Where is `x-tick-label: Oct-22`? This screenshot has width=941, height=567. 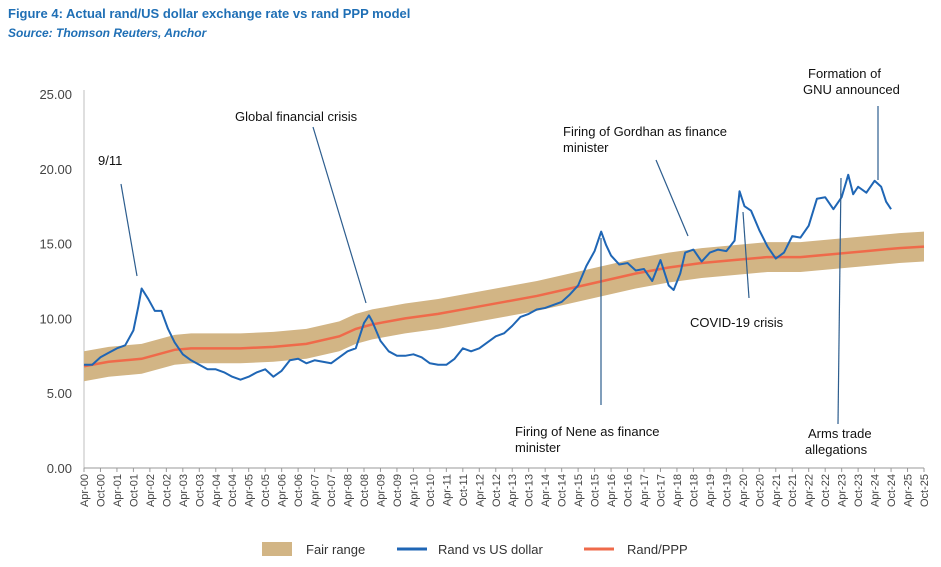
x-tick-label: Oct-22 is located at coordinates (826, 490).